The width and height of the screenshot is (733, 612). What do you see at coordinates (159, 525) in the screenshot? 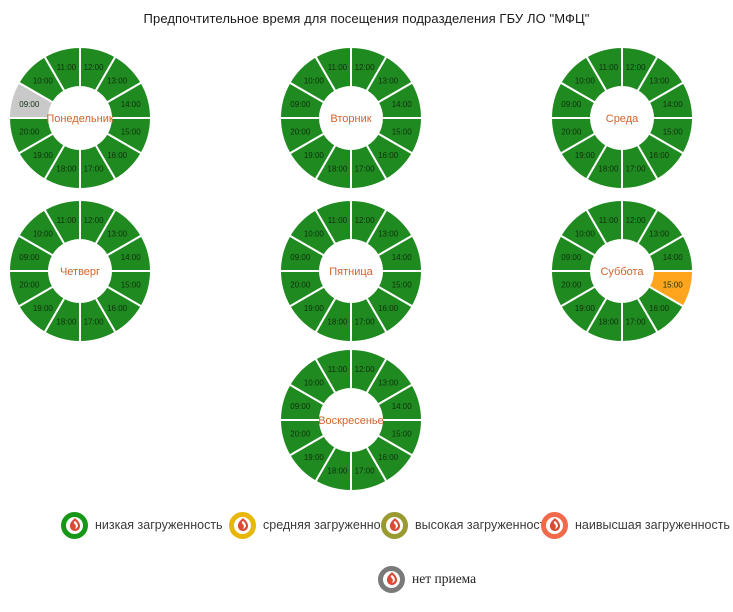
I see `legend-label-low-load: низкая загруженность` at bounding box center [159, 525].